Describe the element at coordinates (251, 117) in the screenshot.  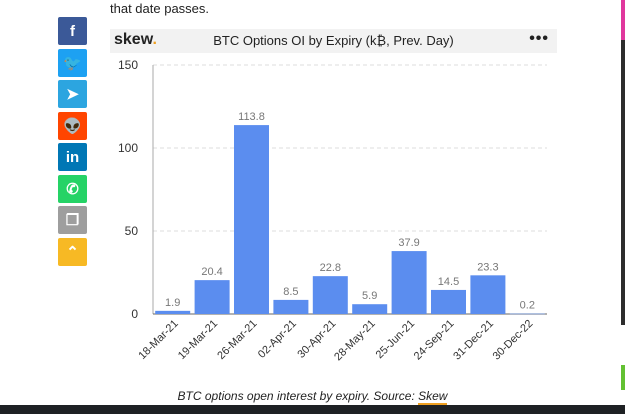
I see `data-label: 113.8` at that location.